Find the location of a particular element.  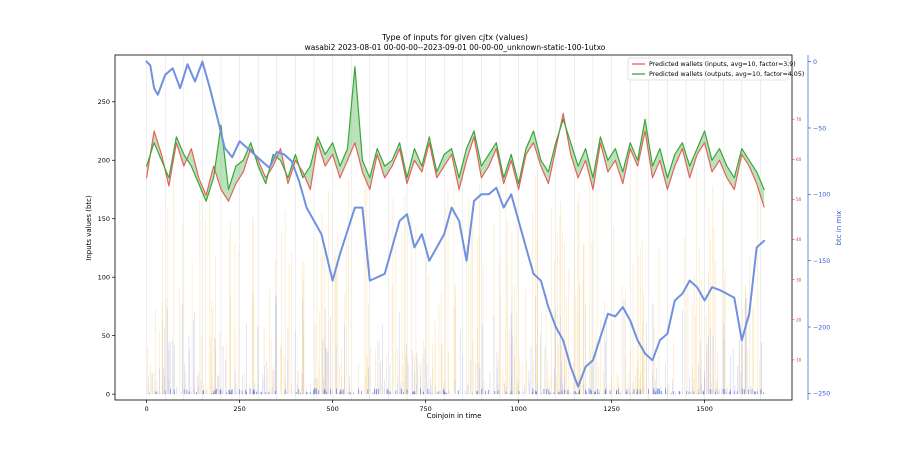

y-axis-left: 0 50 100 150 200 250 is located at coordinates (106, 248).